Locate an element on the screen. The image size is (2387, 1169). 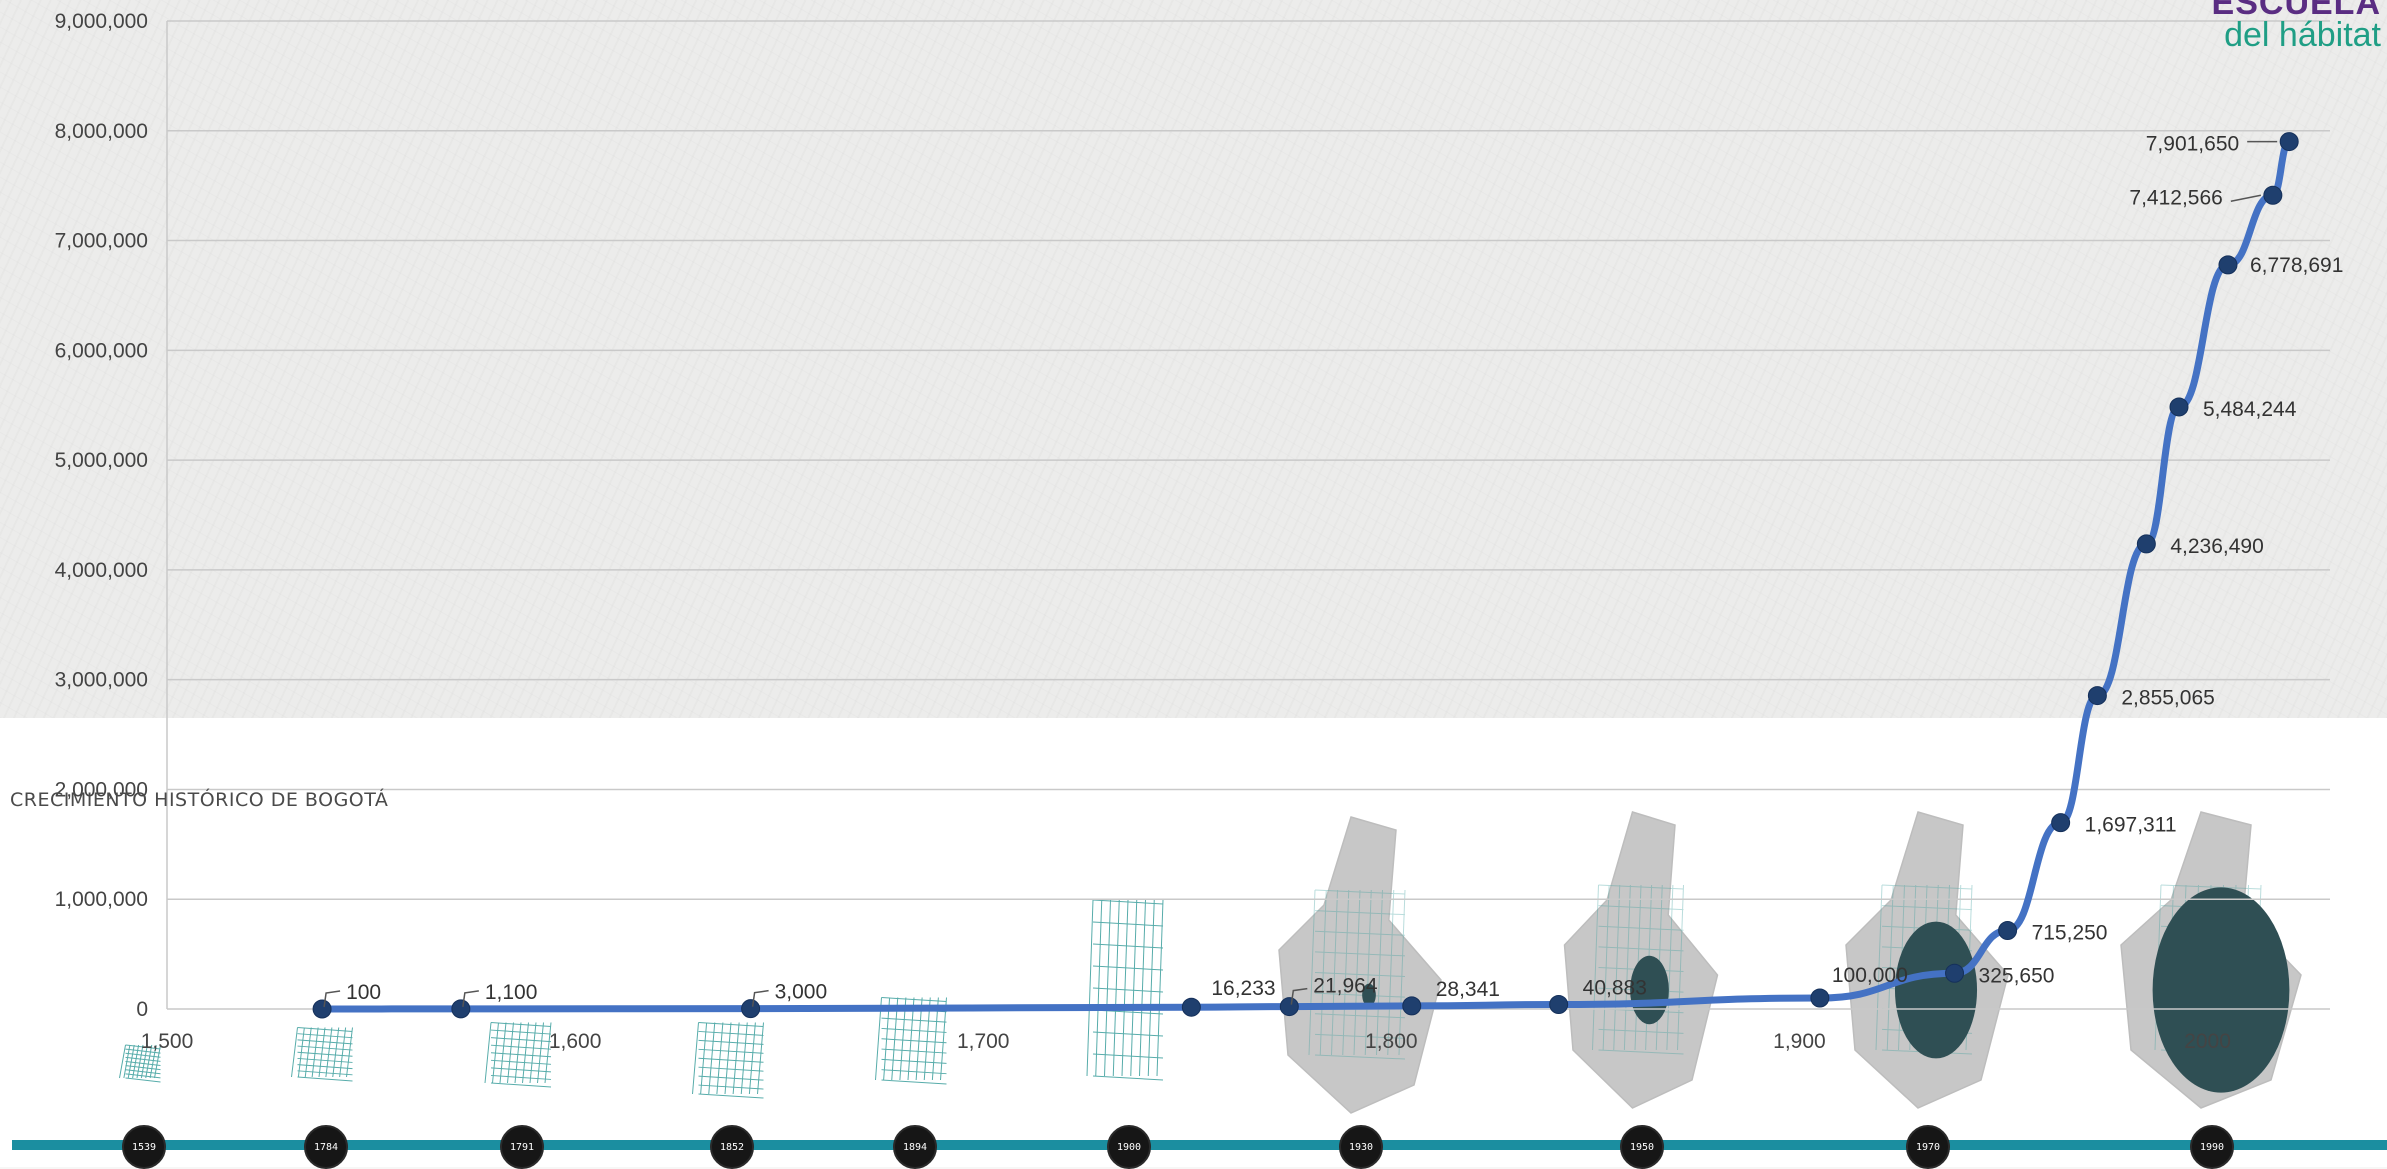
data-label: 325,650 is located at coordinates (2017, 975).